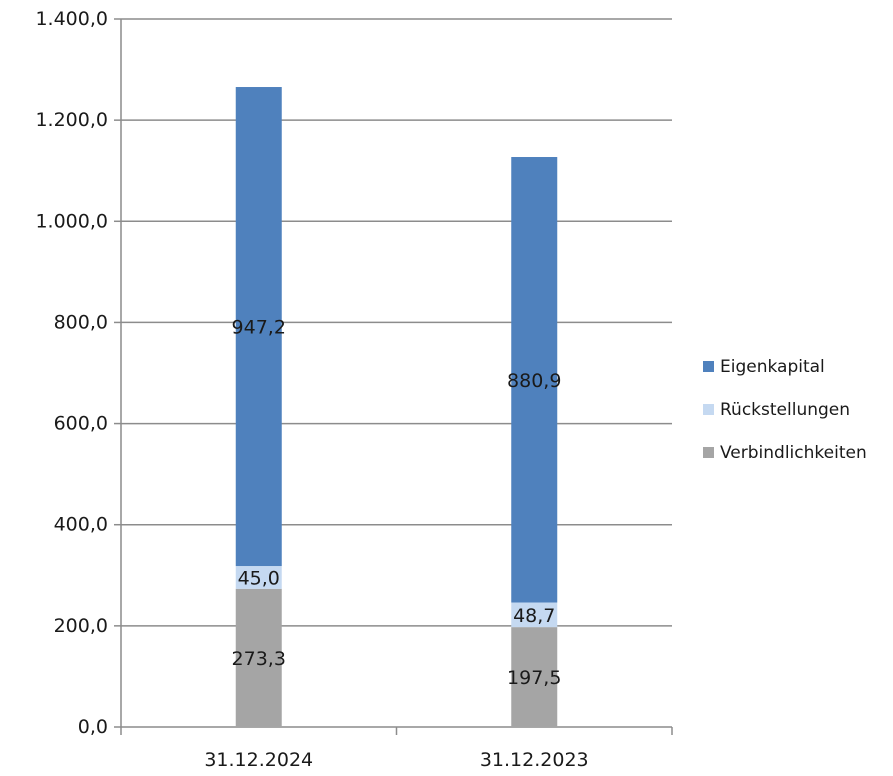 The width and height of the screenshot is (893, 776). I want to click on legend-label: Eigenkapital, so click(772, 367).